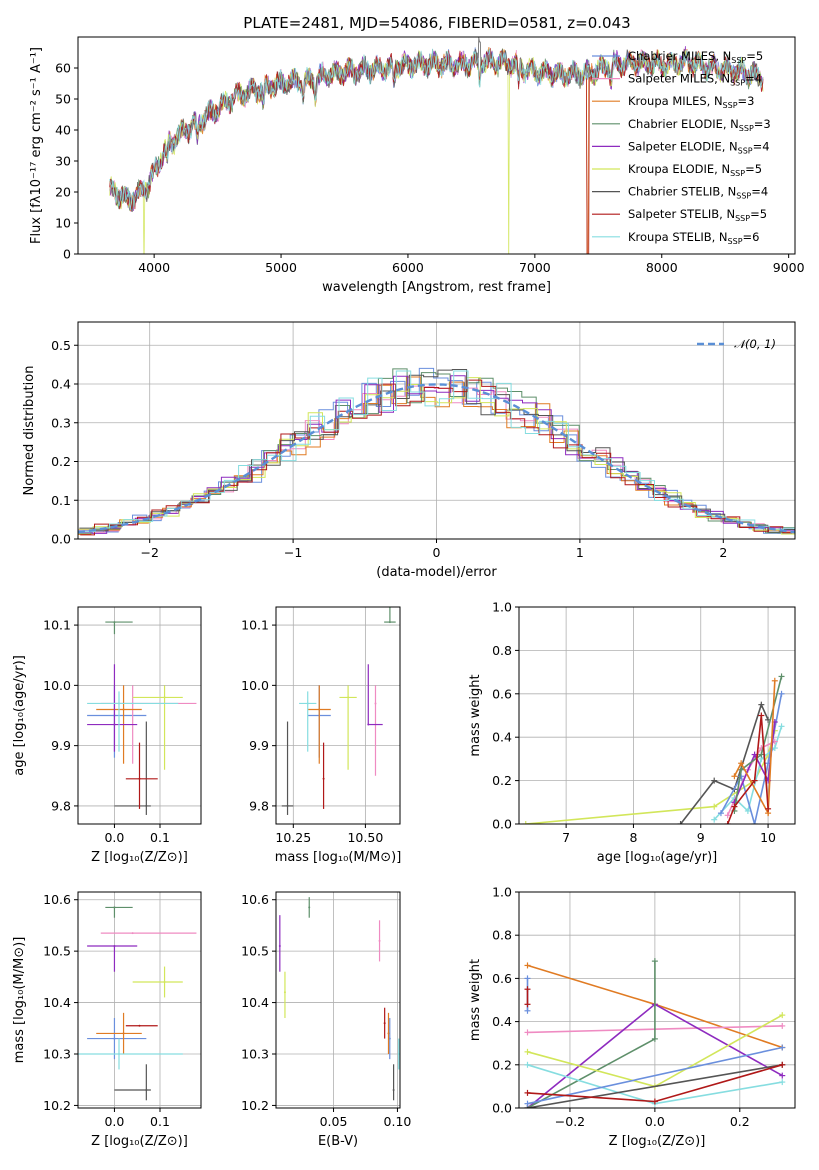 Image resolution: width=819 pixels, height=1170 pixels. Describe the element at coordinates (740, 1121) in the screenshot. I see `x-tick-label: 0.2` at that location.